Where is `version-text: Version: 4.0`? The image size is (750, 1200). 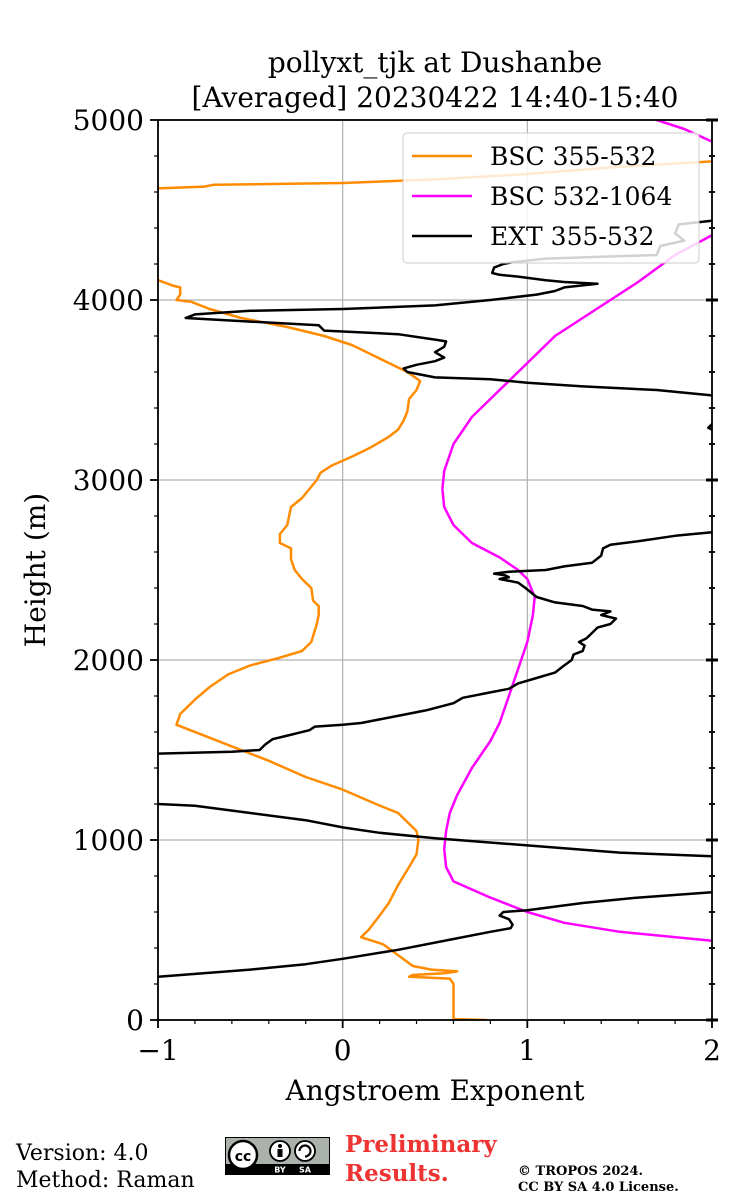
version-text: Version: 4.0 is located at coordinates (82, 1153).